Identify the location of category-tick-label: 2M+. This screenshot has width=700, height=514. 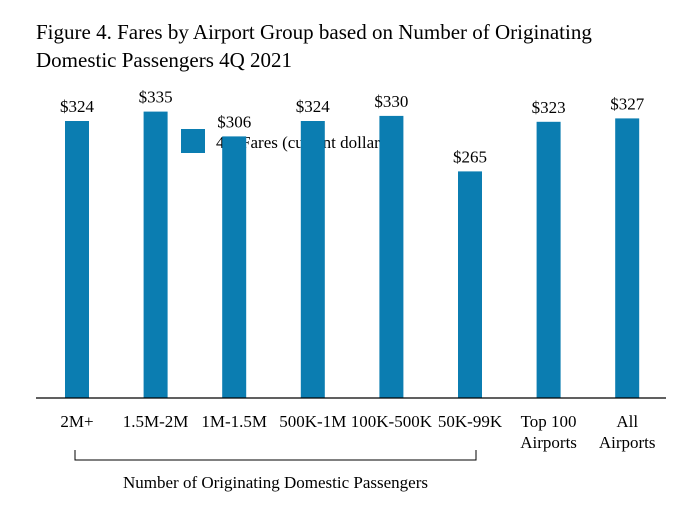
(76, 421).